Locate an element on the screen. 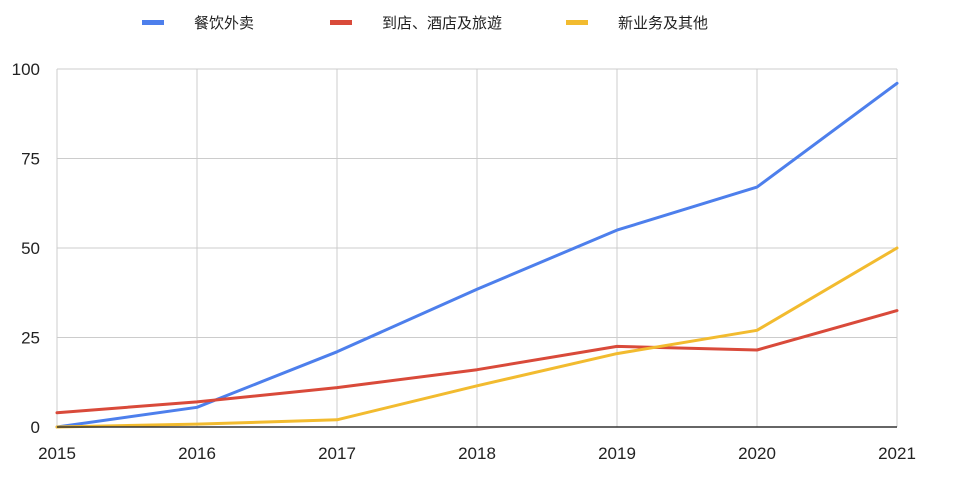 The image size is (954, 482). legend-label-0: 餐饮外卖 is located at coordinates (224, 23).